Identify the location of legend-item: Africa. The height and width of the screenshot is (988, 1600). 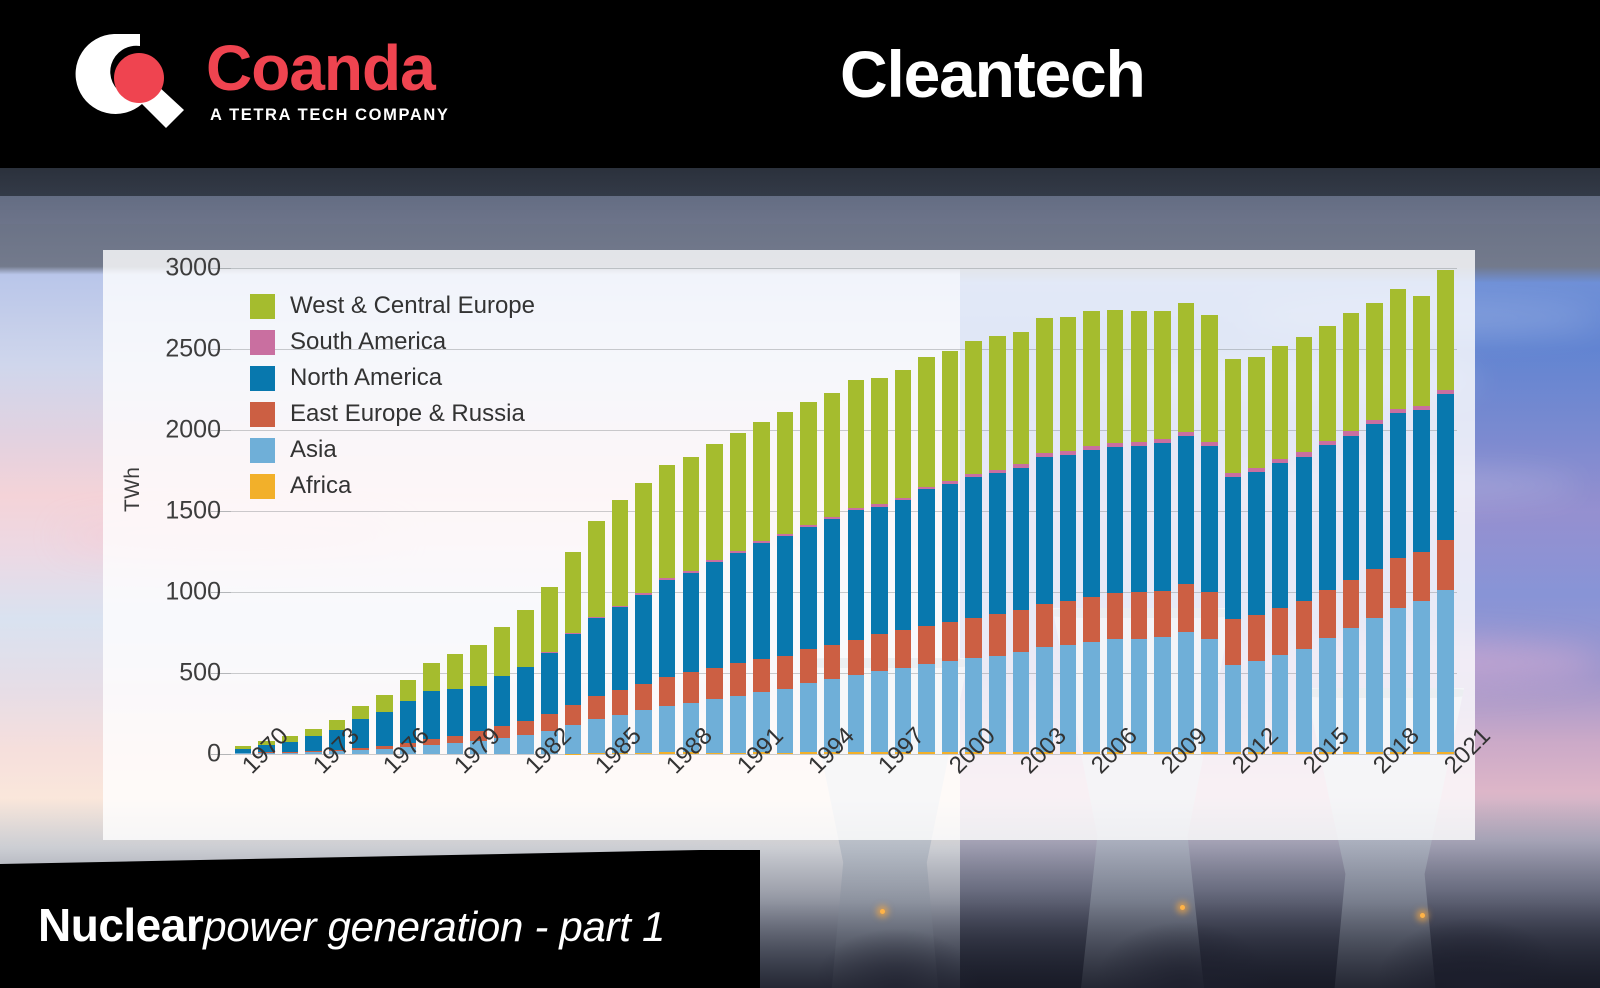
(392, 486).